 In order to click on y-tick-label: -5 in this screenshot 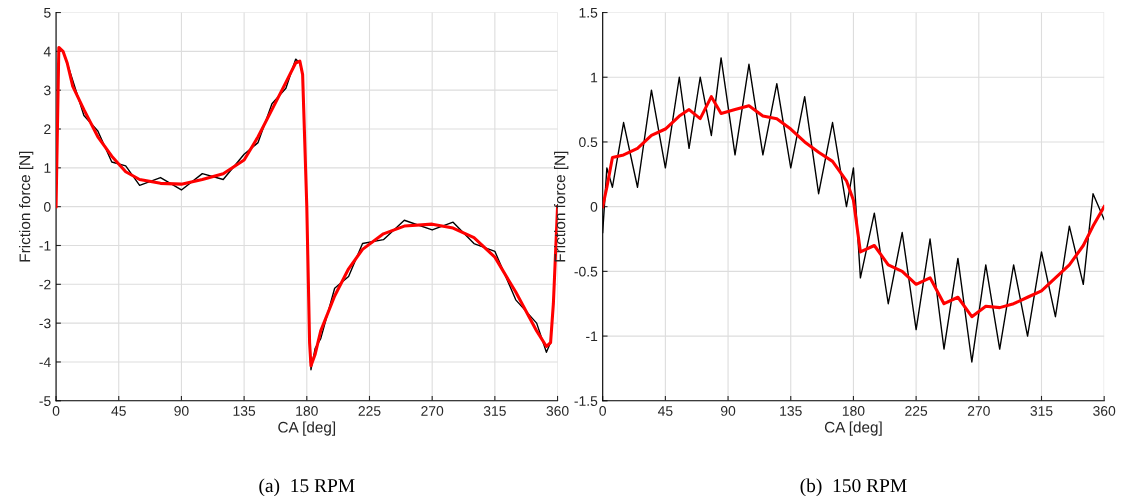, I will do `click(45, 401)`.